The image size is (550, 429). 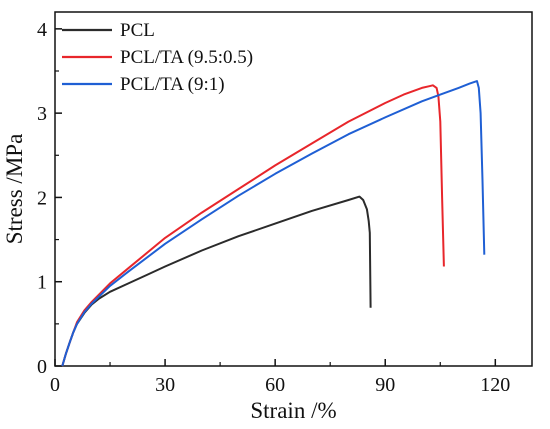 I want to click on x-tick-label: 0, so click(x=55, y=385).